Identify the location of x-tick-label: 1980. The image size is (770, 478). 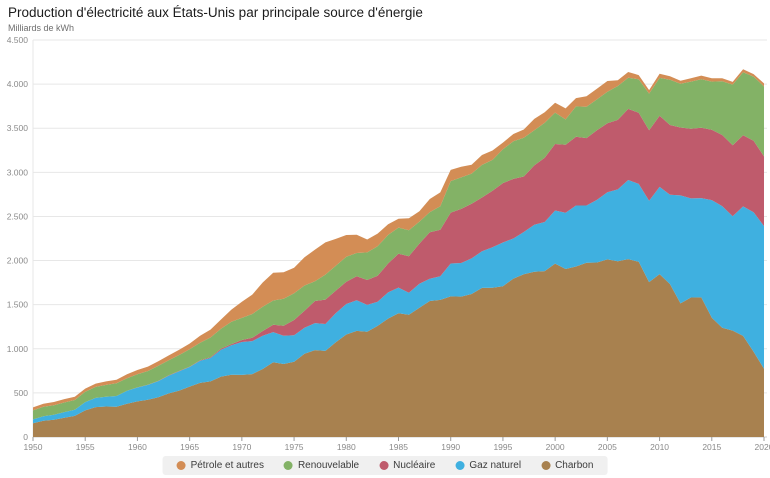
(346, 447).